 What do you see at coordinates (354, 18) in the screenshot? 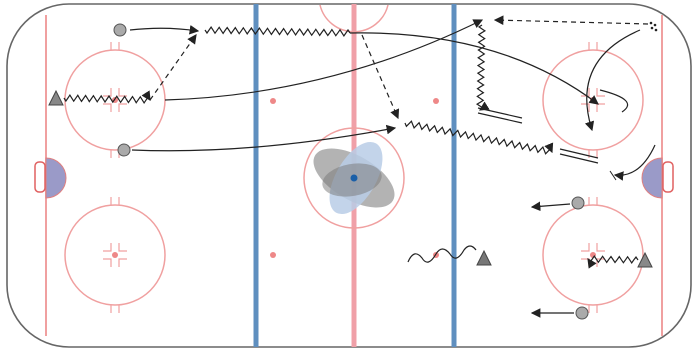
I see `referee-crease` at bounding box center [354, 18].